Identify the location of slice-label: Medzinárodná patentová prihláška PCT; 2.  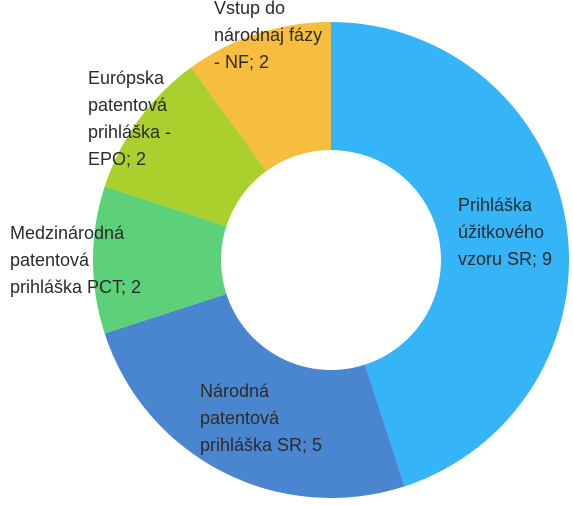
(76, 260).